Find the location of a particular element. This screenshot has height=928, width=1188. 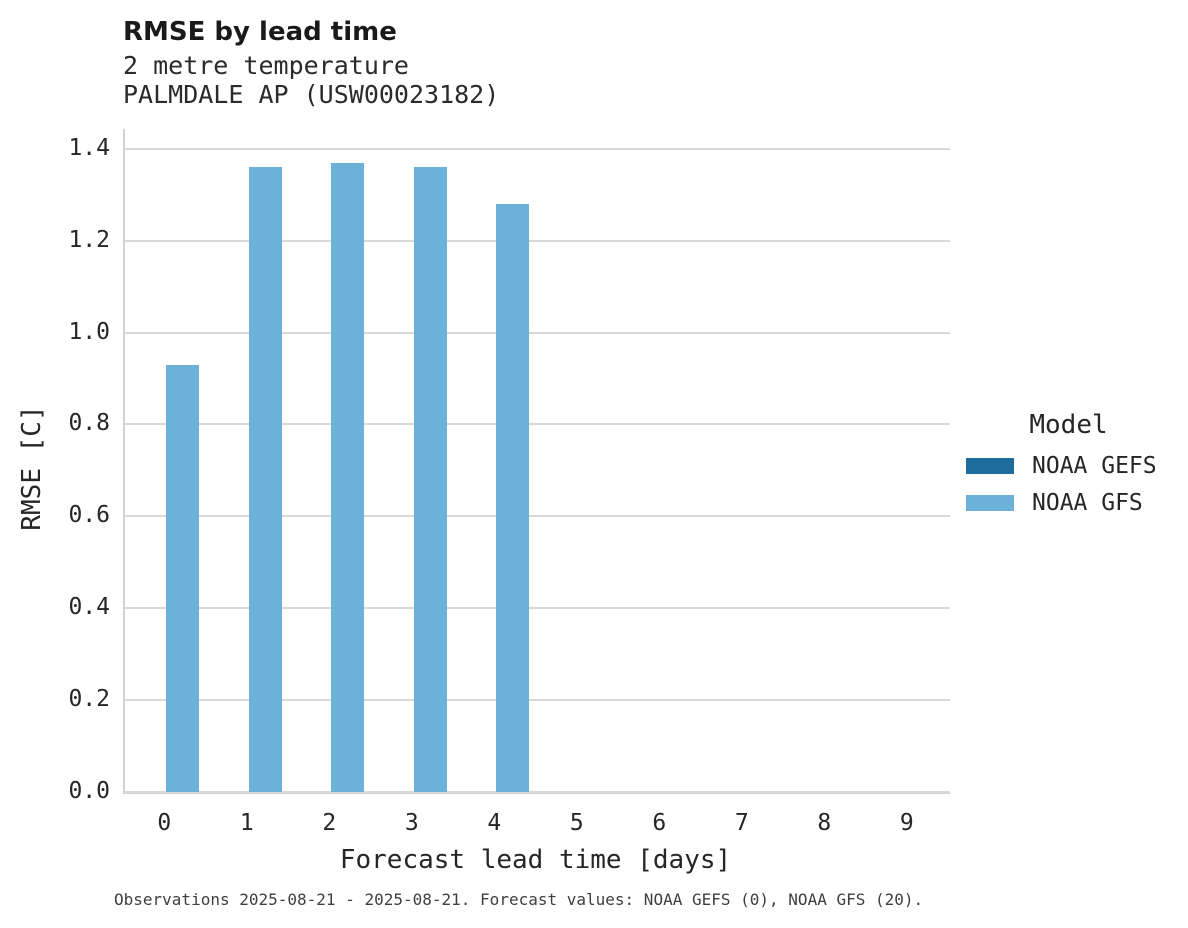

gridline-y-0.6 is located at coordinates (537, 516).